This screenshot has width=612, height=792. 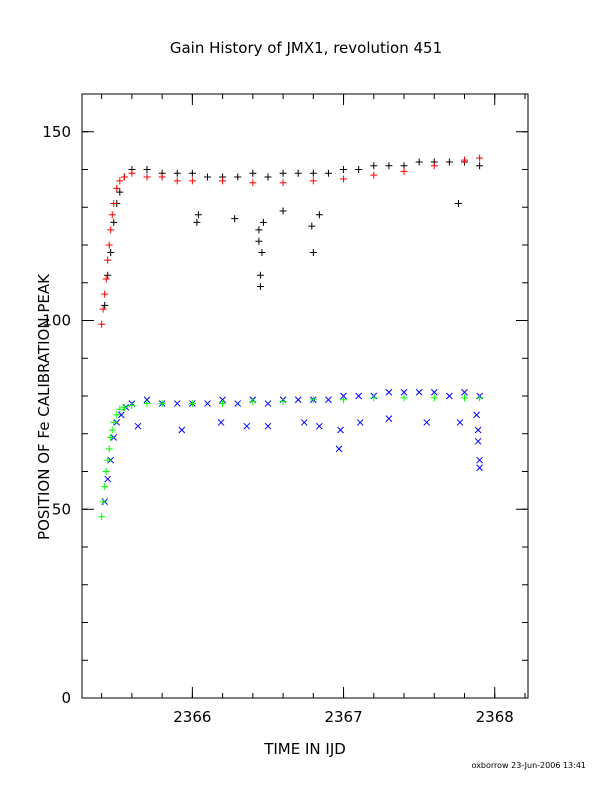 I want to click on y-tick-label: 50, so click(x=61, y=509).